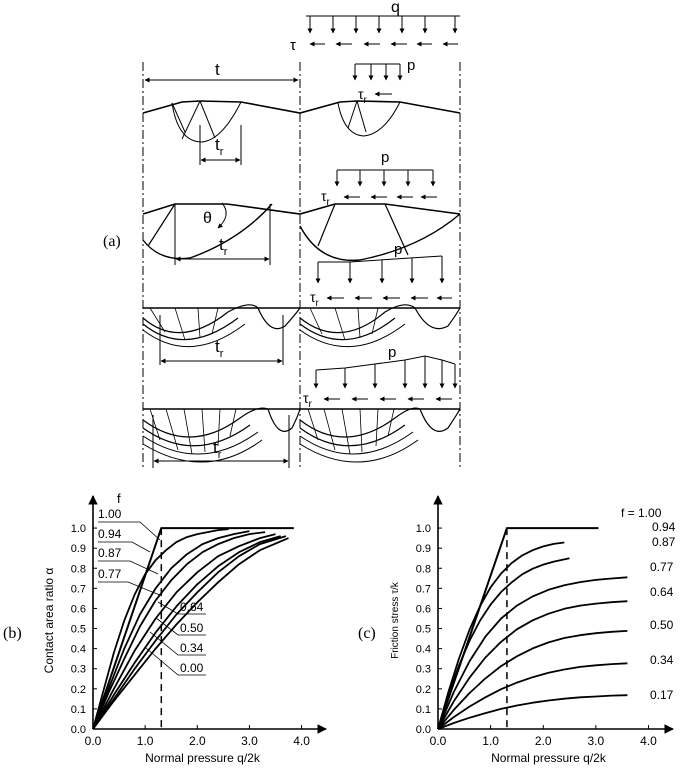 Image resolution: width=685 pixels, height=769 pixels. What do you see at coordinates (145, 741) in the screenshot?
I see `chart-b-x-tick-label: 1.0` at bounding box center [145, 741].